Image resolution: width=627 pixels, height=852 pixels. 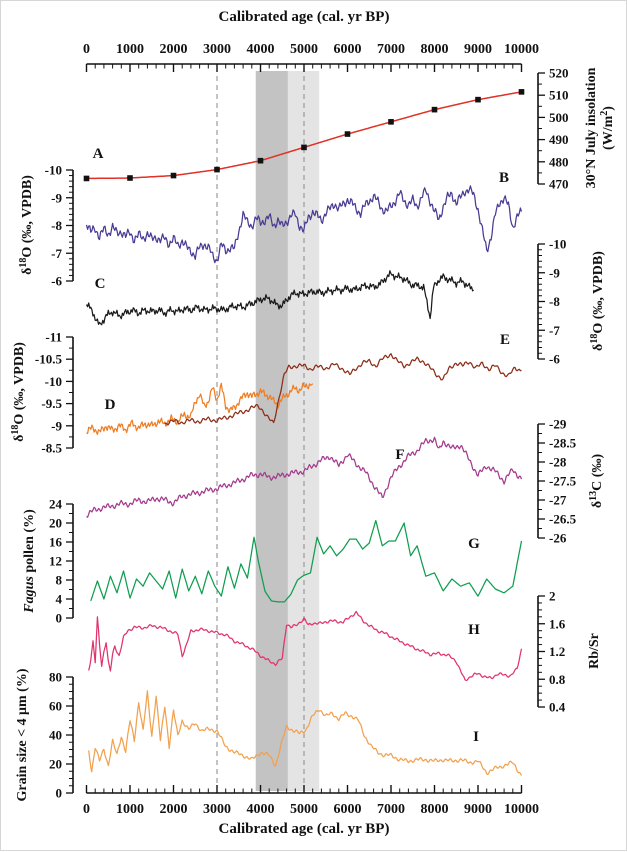 What do you see at coordinates (474, 544) in the screenshot?
I see `series-letter-G: G` at bounding box center [474, 544].